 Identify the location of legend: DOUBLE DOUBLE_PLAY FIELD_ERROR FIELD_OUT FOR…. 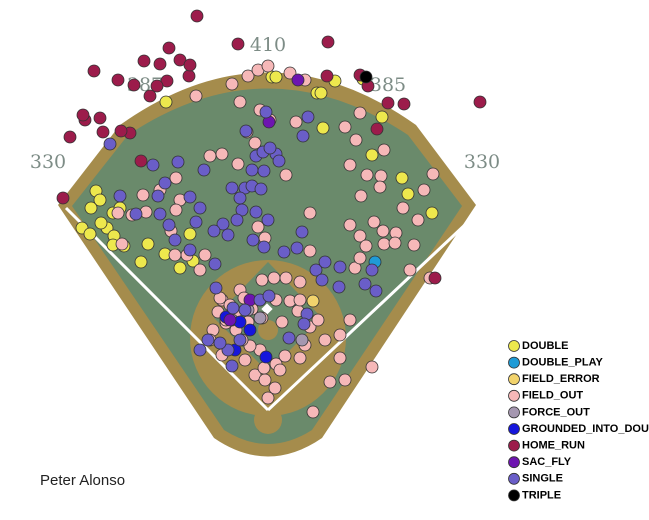
(578, 421).